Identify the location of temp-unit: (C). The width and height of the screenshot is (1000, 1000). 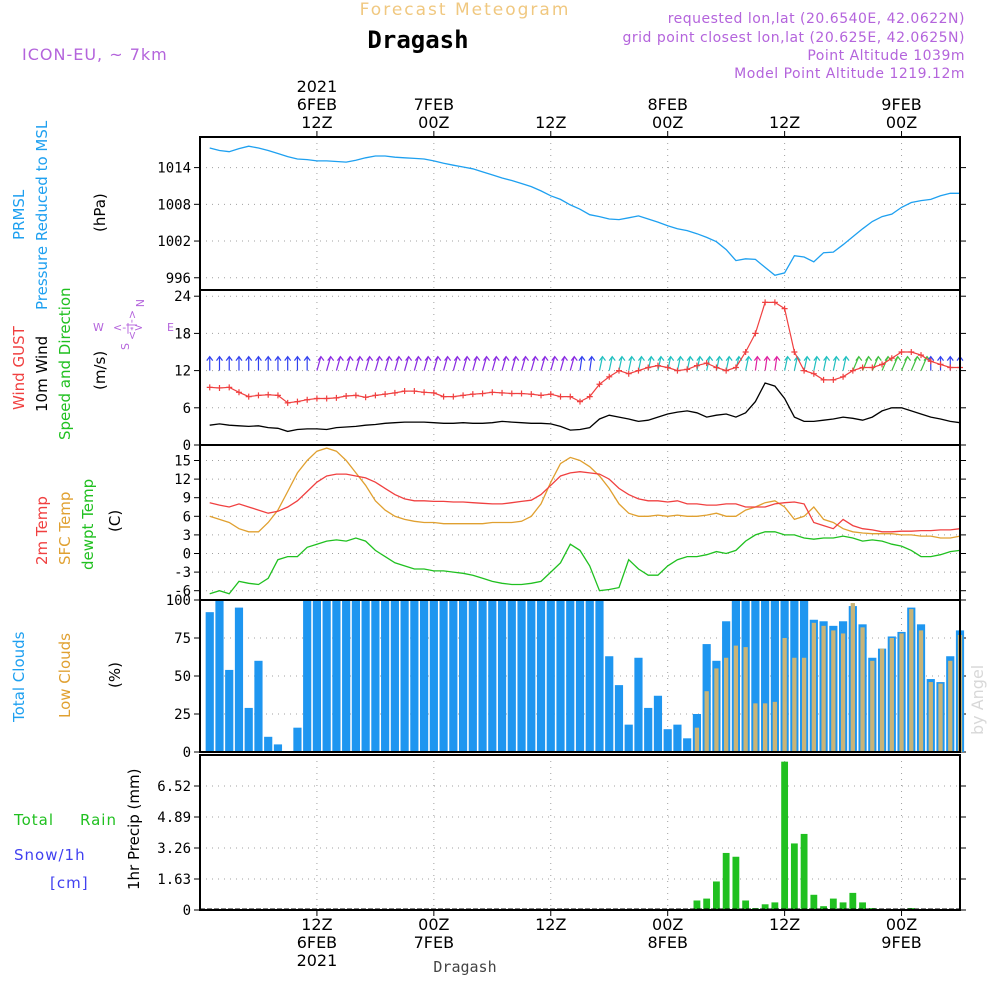
(115, 521).